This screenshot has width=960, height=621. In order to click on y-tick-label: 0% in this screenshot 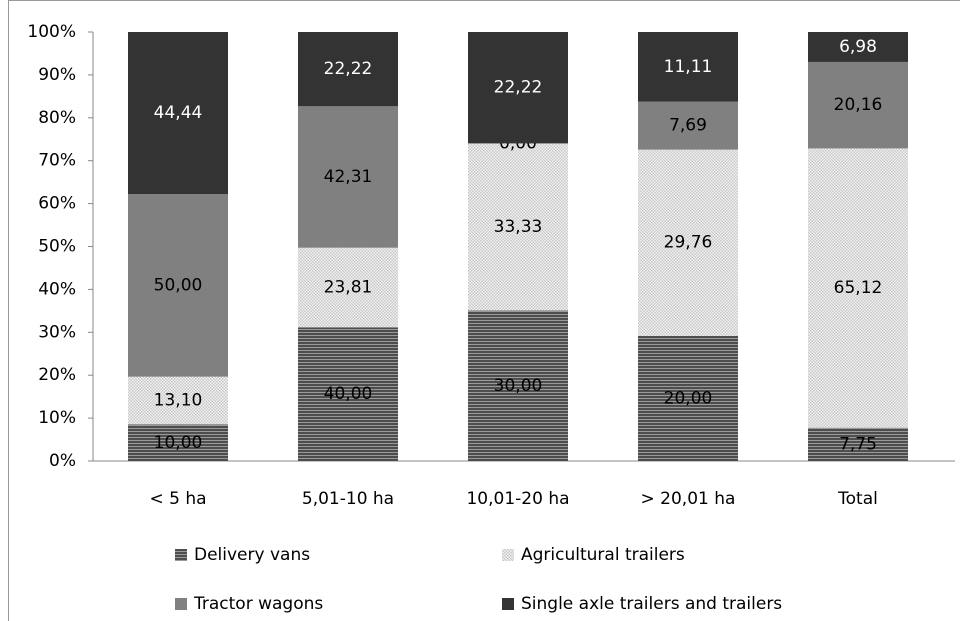, I will do `click(62, 461)`.